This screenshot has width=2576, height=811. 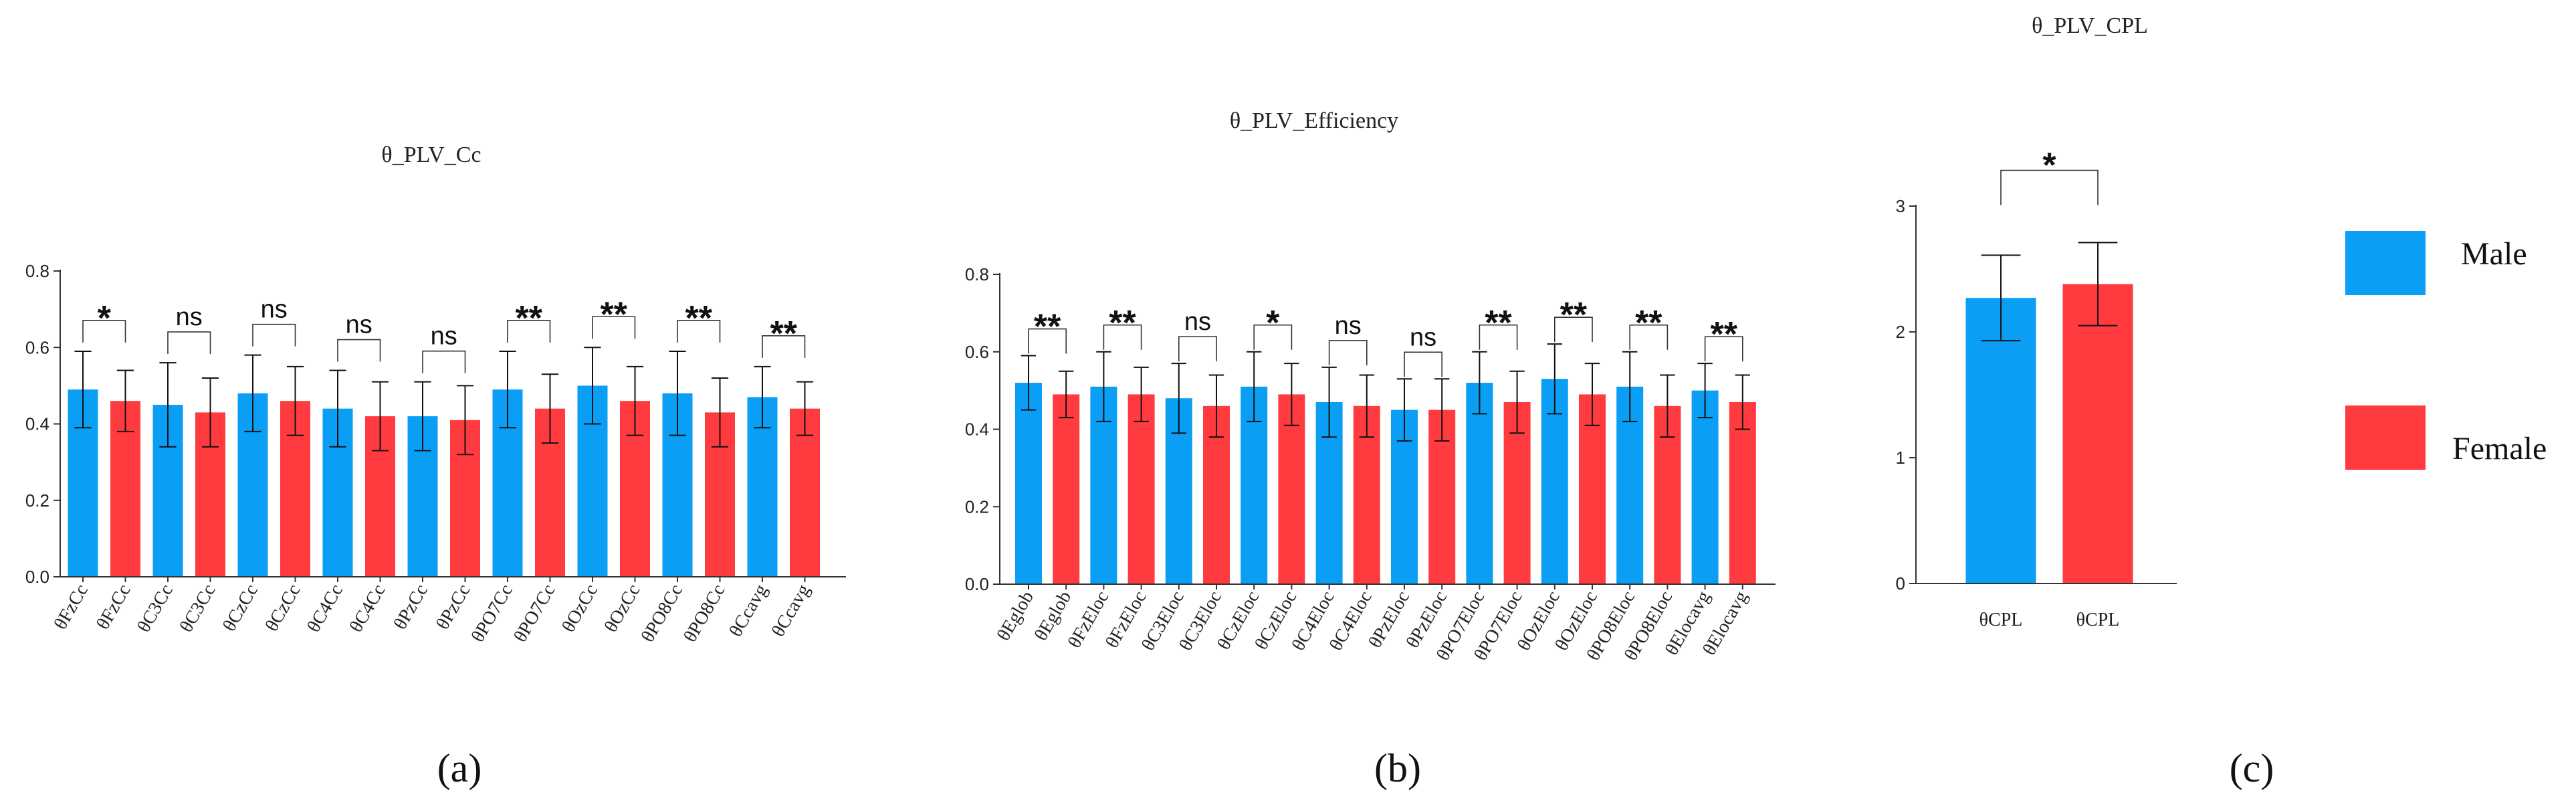 What do you see at coordinates (2049, 388) in the screenshot?
I see `panel-c-bars: θCPL θCPL *` at bounding box center [2049, 388].